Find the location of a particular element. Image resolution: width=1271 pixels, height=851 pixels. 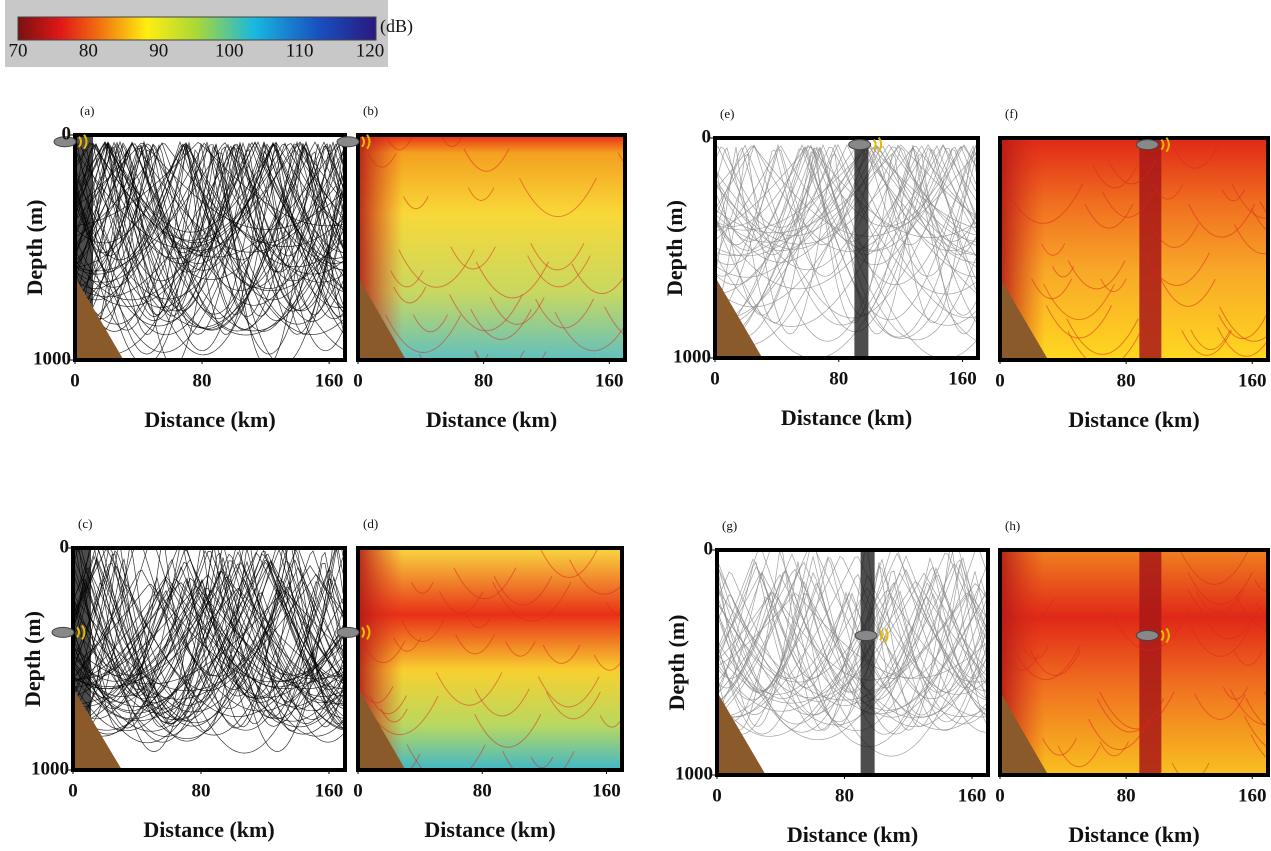

colorbar-tick-label: 90 is located at coordinates (158, 50).